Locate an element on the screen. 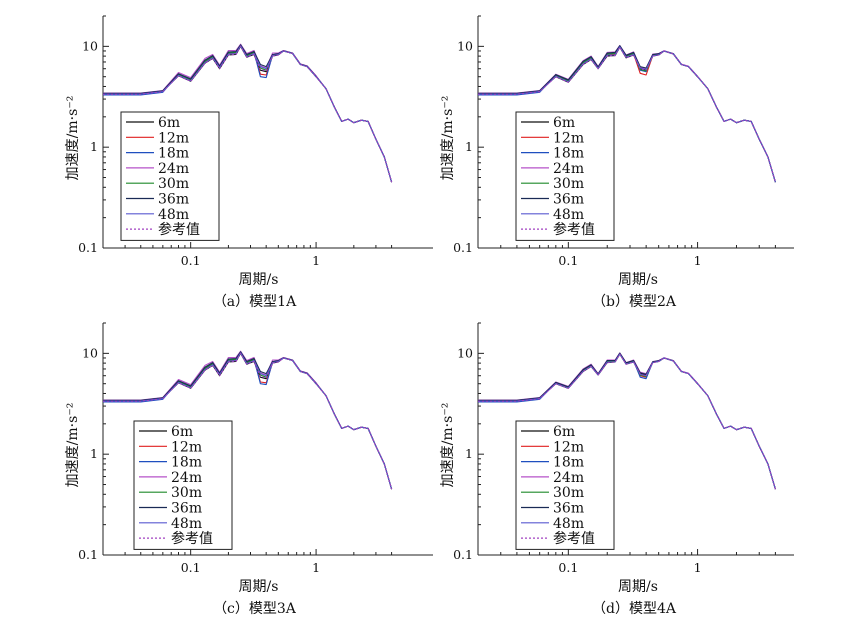 The width and height of the screenshot is (862, 632). panel-caption: （b）模型2A is located at coordinates (634, 302).